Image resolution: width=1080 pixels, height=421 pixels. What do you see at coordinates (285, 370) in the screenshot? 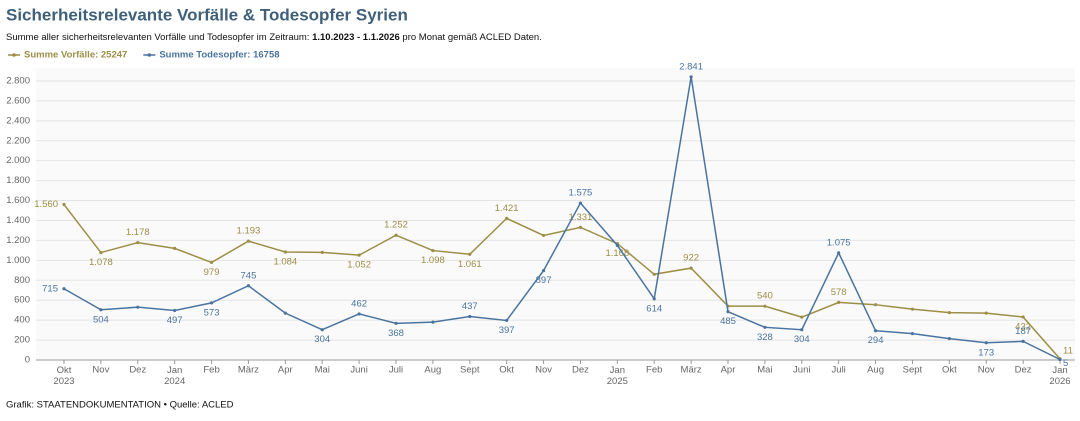
I see `x-tick-label: Apr` at bounding box center [285, 370].